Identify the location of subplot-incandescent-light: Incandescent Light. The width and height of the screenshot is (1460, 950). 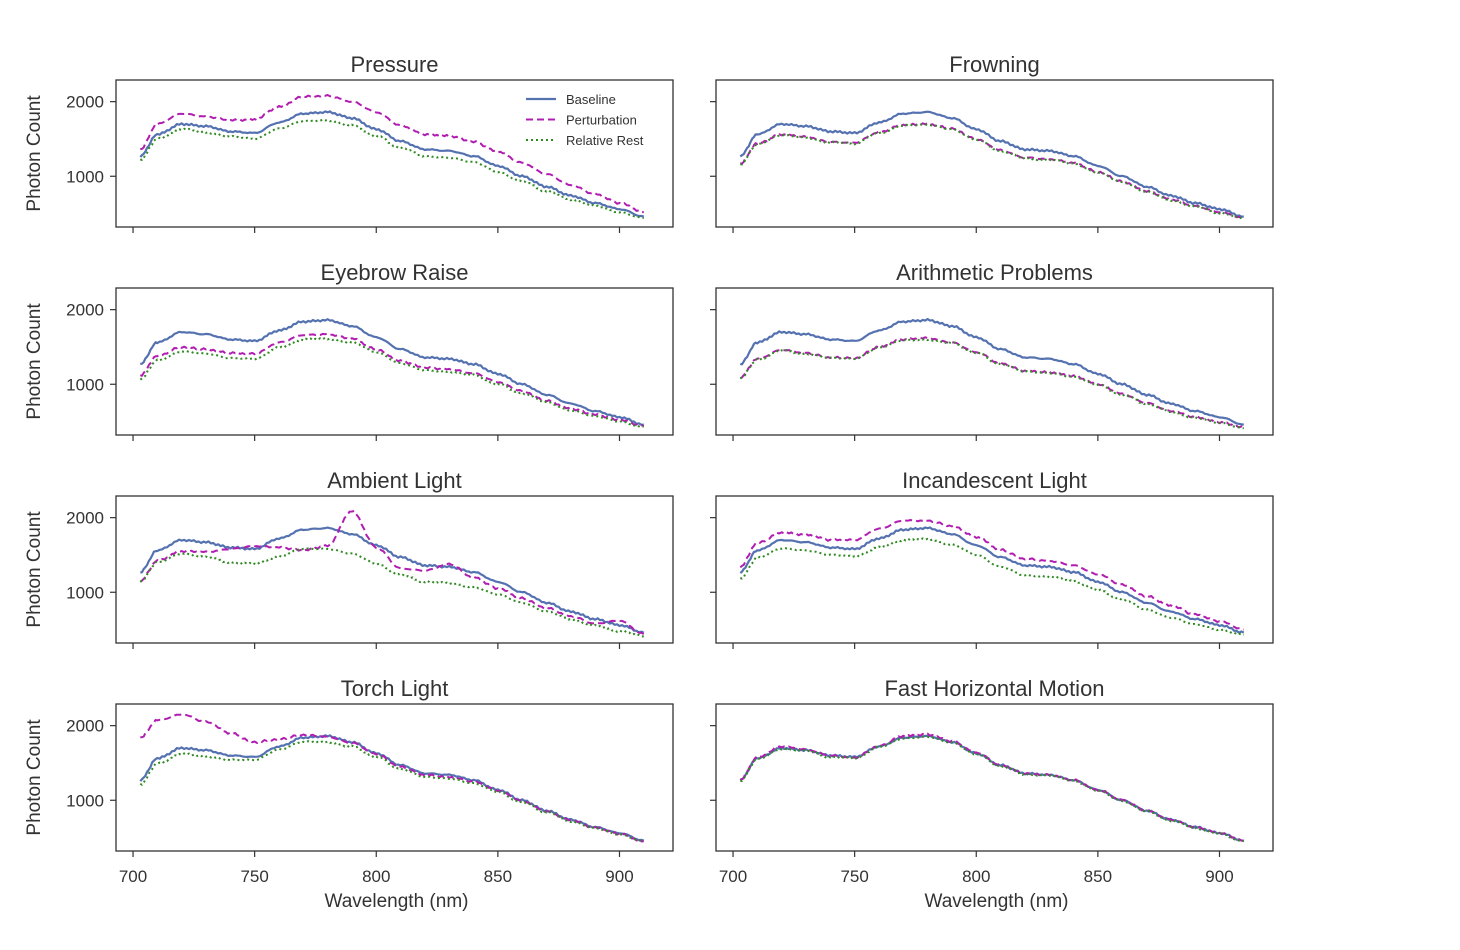
(992, 558).